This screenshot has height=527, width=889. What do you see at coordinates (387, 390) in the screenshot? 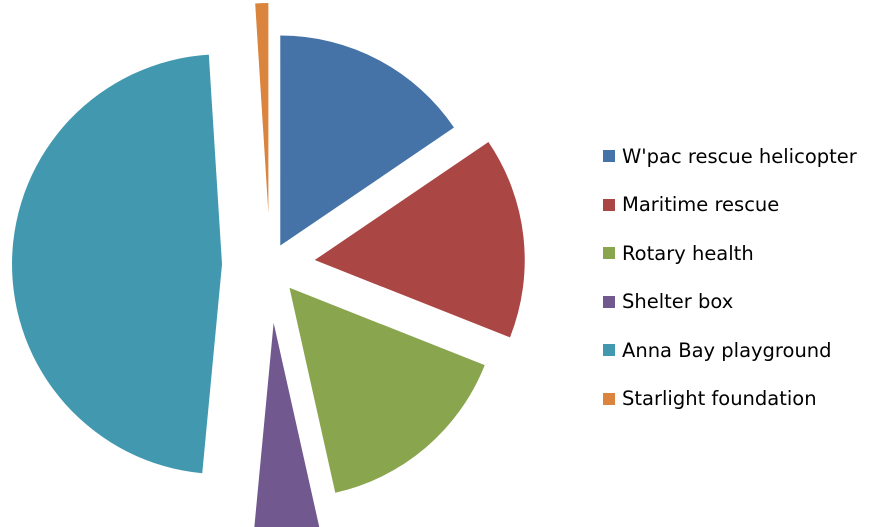
I see `pie-slice-rotary-health` at bounding box center [387, 390].